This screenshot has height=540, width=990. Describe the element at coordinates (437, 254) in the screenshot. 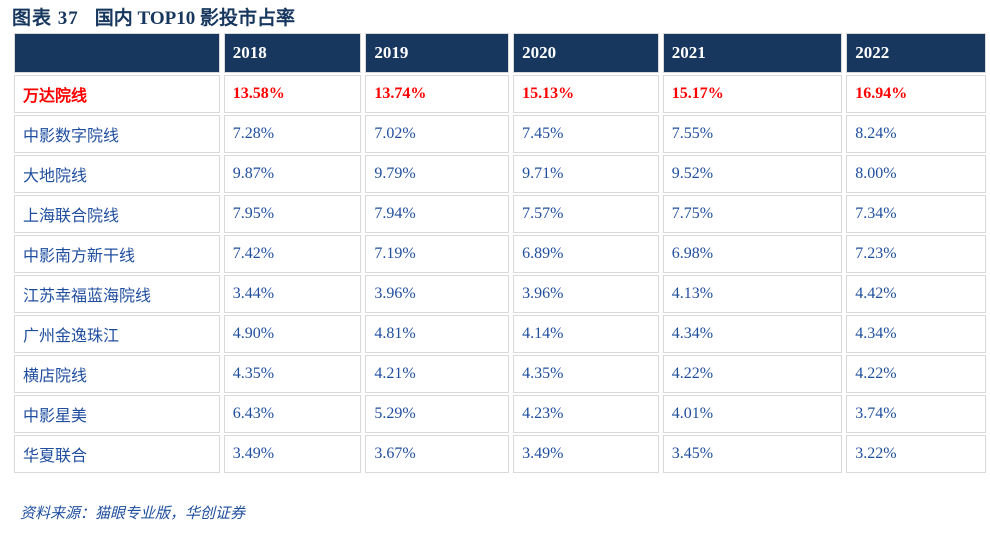

I see `market-share-value: 7.19%` at that location.